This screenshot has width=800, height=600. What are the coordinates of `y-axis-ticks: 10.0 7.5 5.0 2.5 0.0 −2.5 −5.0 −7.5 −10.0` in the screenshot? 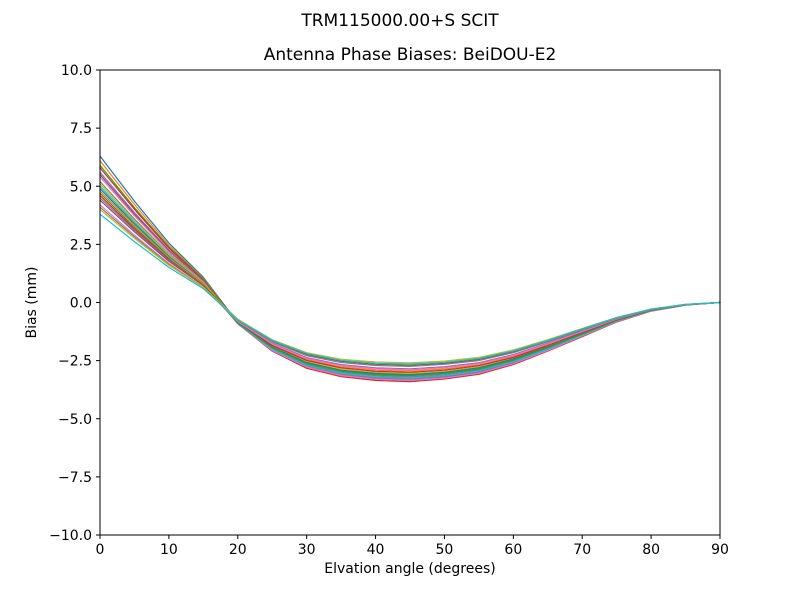 It's located at (74, 303).